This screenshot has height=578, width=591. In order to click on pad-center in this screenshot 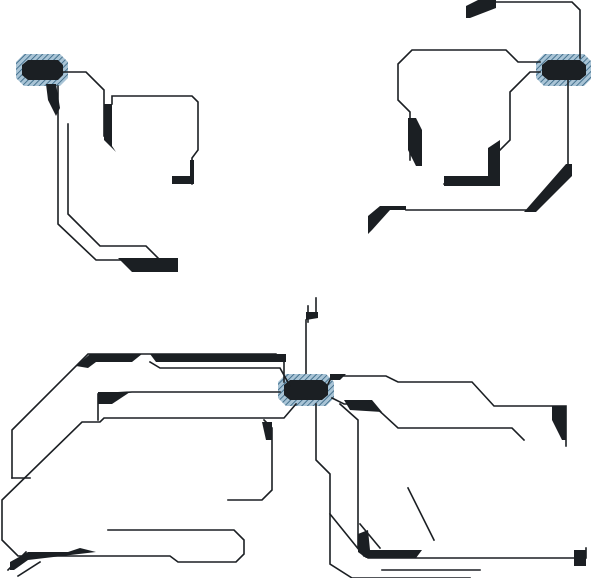, I will do `click(306, 390)`.